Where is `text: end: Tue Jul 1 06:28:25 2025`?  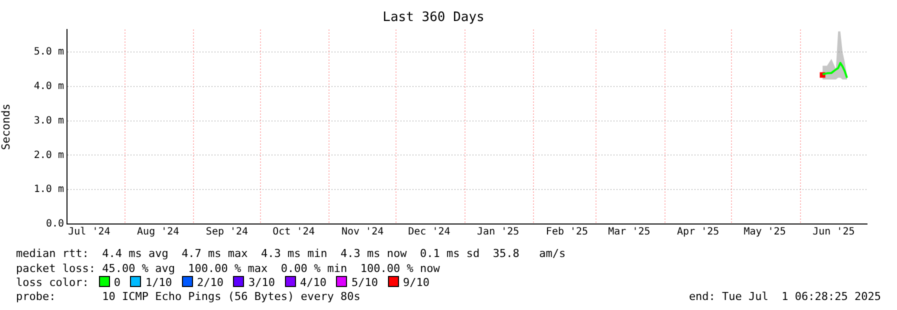 text: end: Tue Jul 1 06:28:25 2025 is located at coordinates (784, 296).